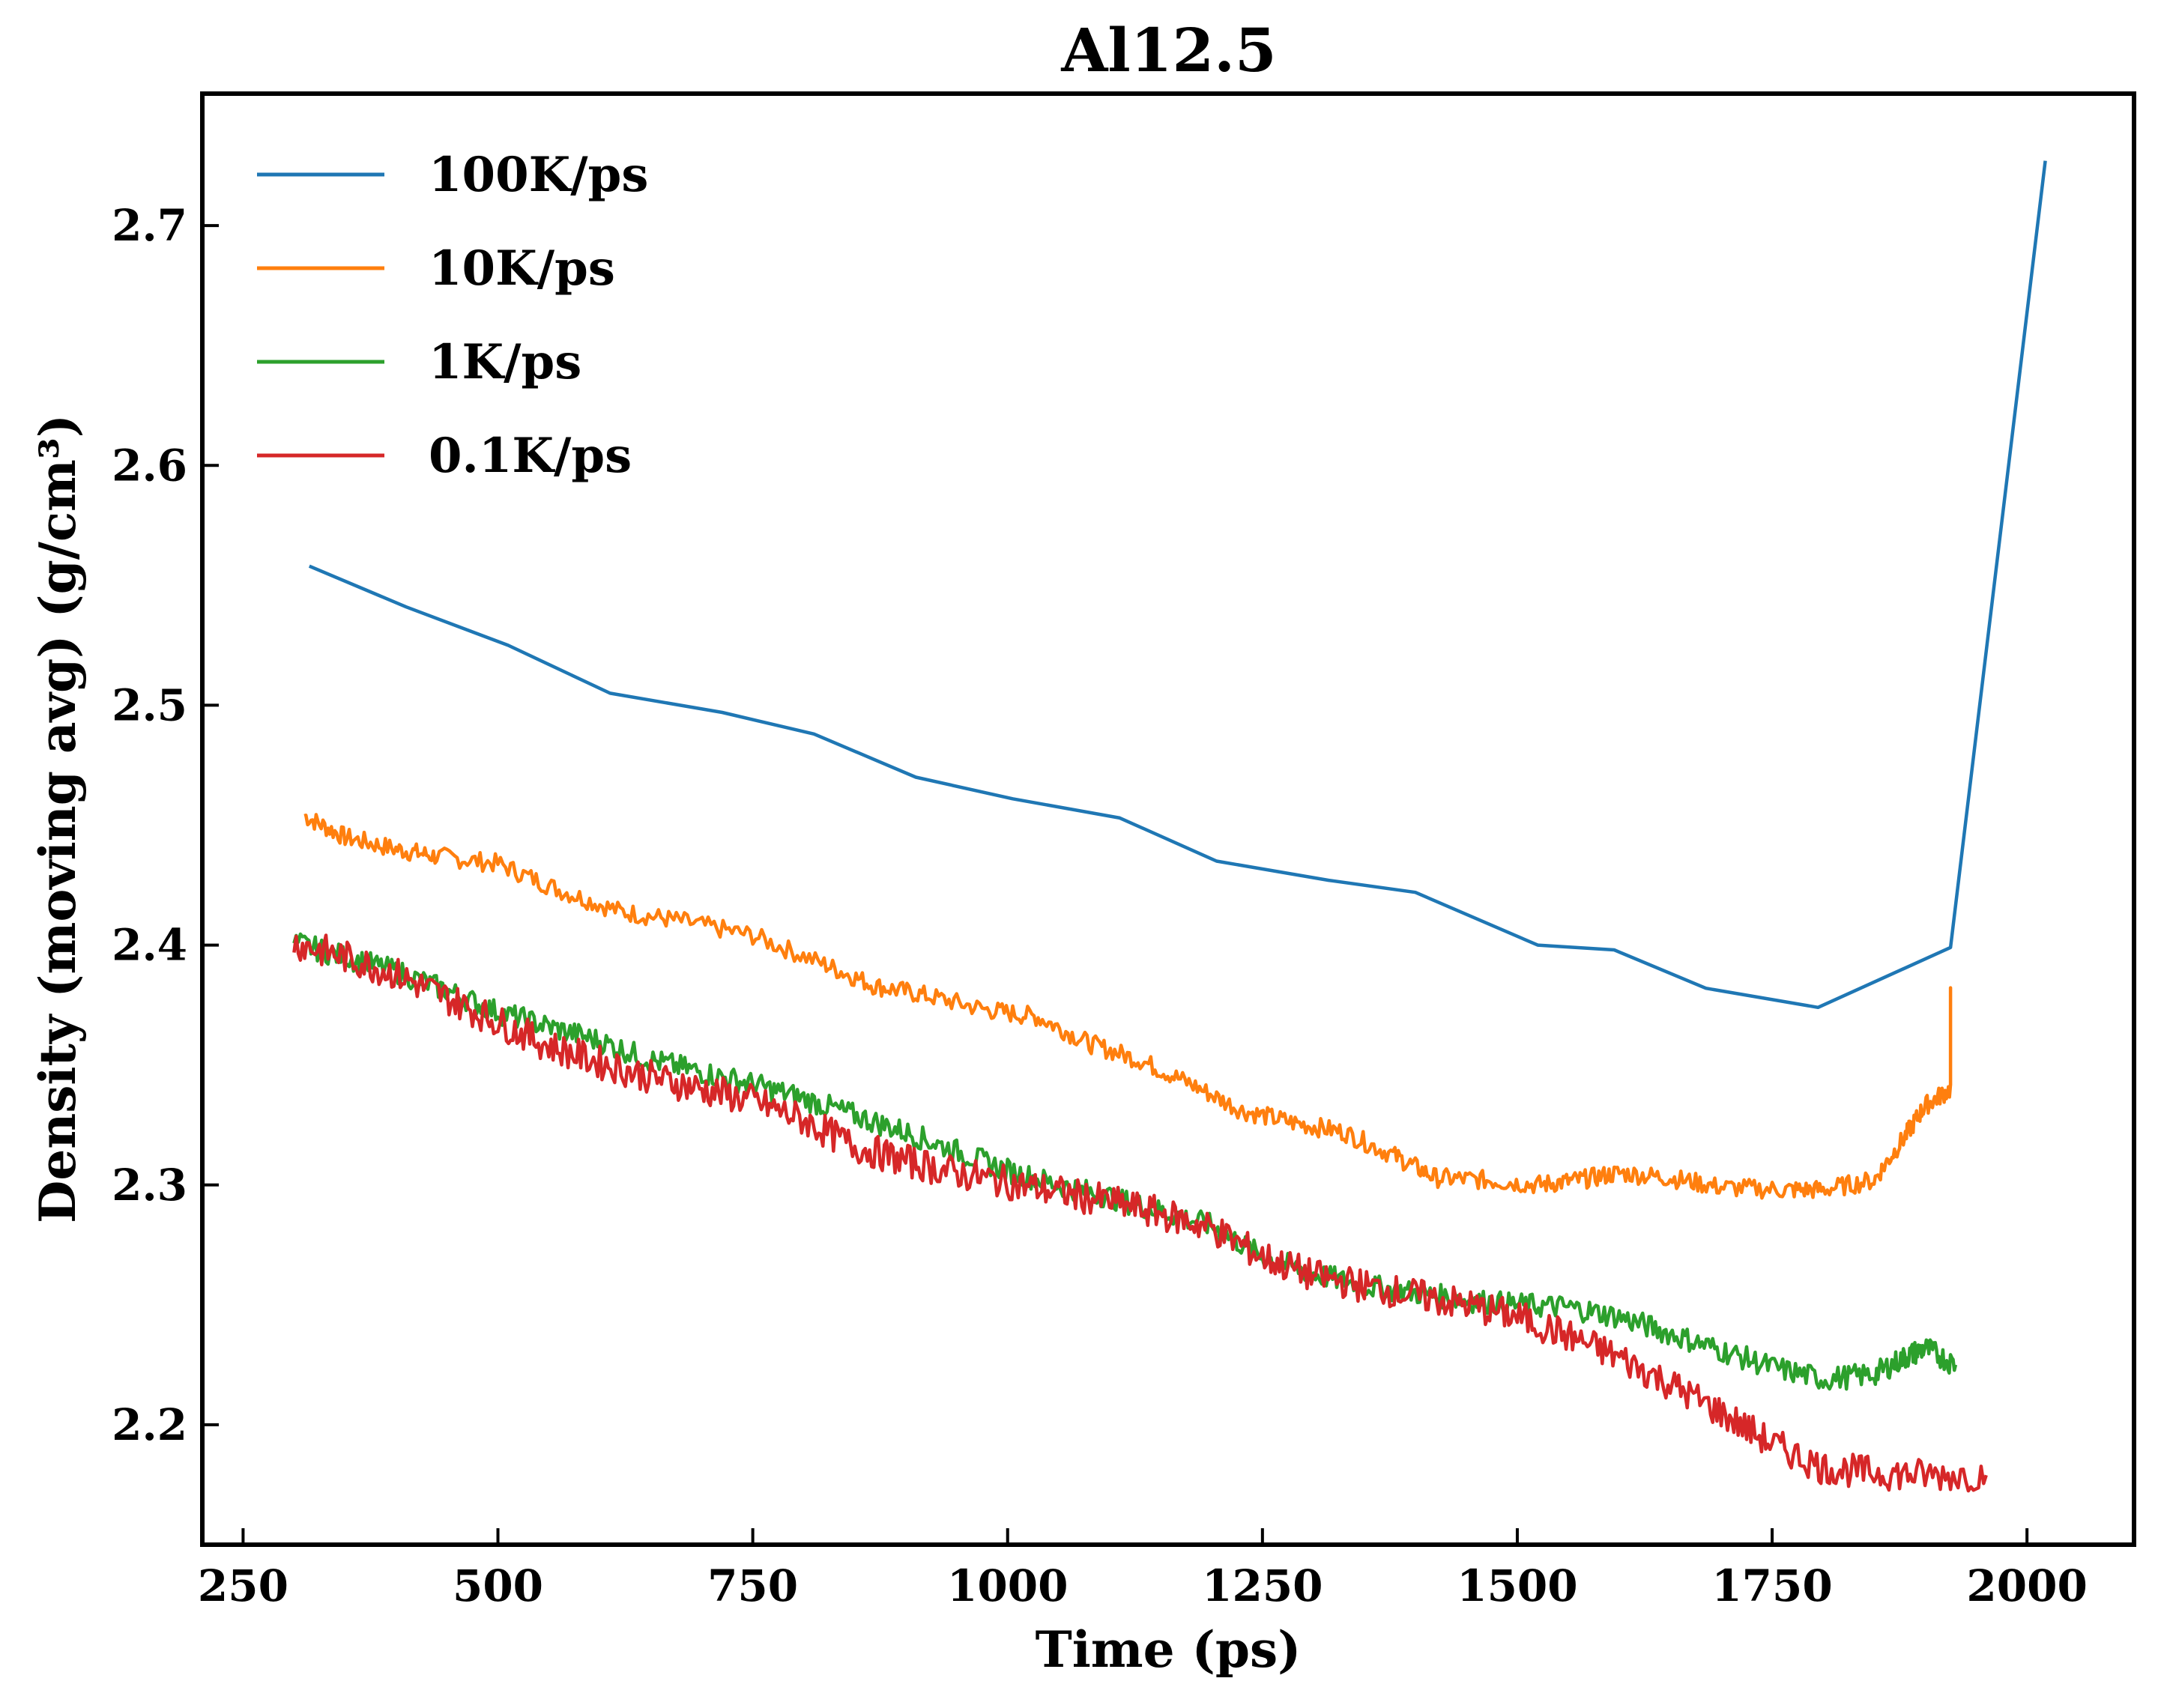 This screenshot has width=2158, height=1708. I want to click on legend: 100K/ps 10K/ps 1K/ps 0.1K/ps, so click(452, 315).